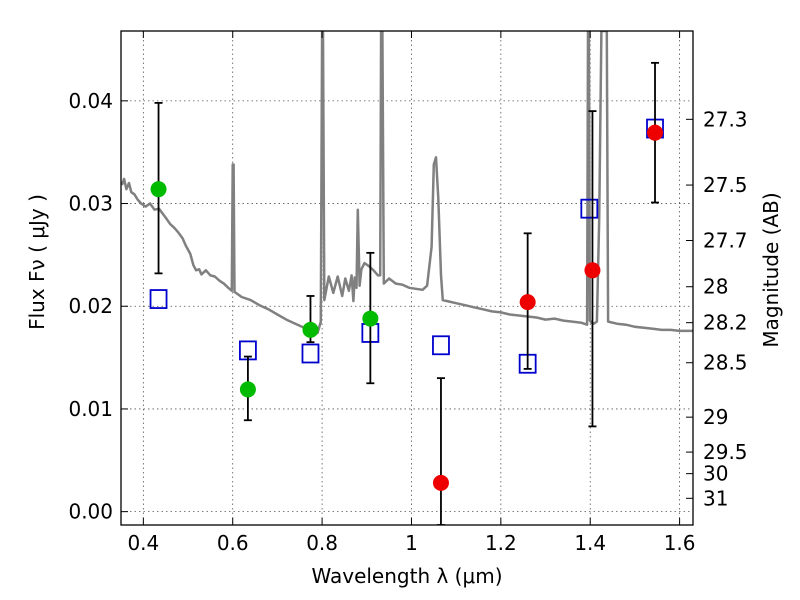 The image size is (800, 600). I want to click on right-tick-label: 27.7, so click(725, 241).